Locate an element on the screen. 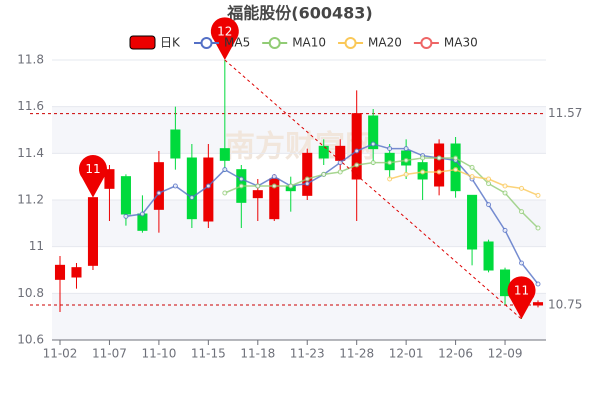 The image size is (600, 400). x-tick-label: 11-28 is located at coordinates (356, 354).